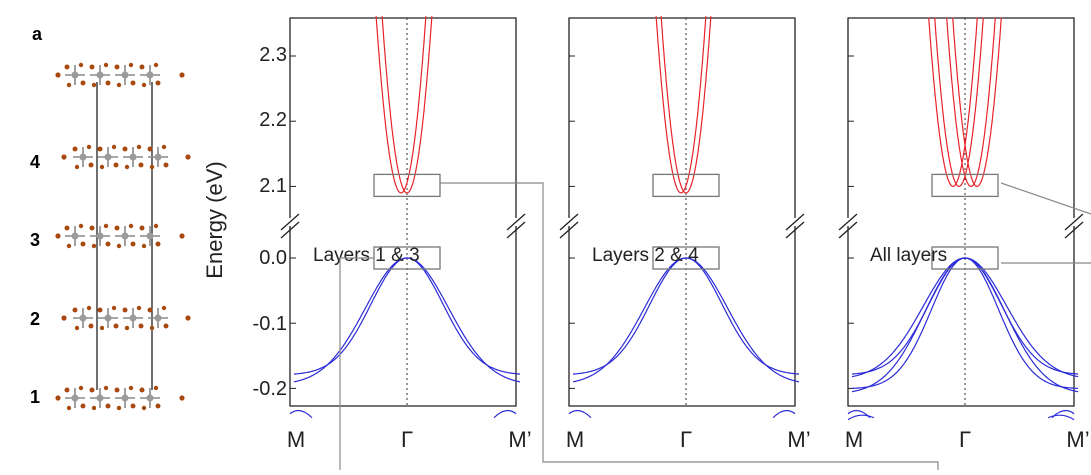  What do you see at coordinates (686, 258) in the screenshot?
I see `zoom-box-vbm` at bounding box center [686, 258].